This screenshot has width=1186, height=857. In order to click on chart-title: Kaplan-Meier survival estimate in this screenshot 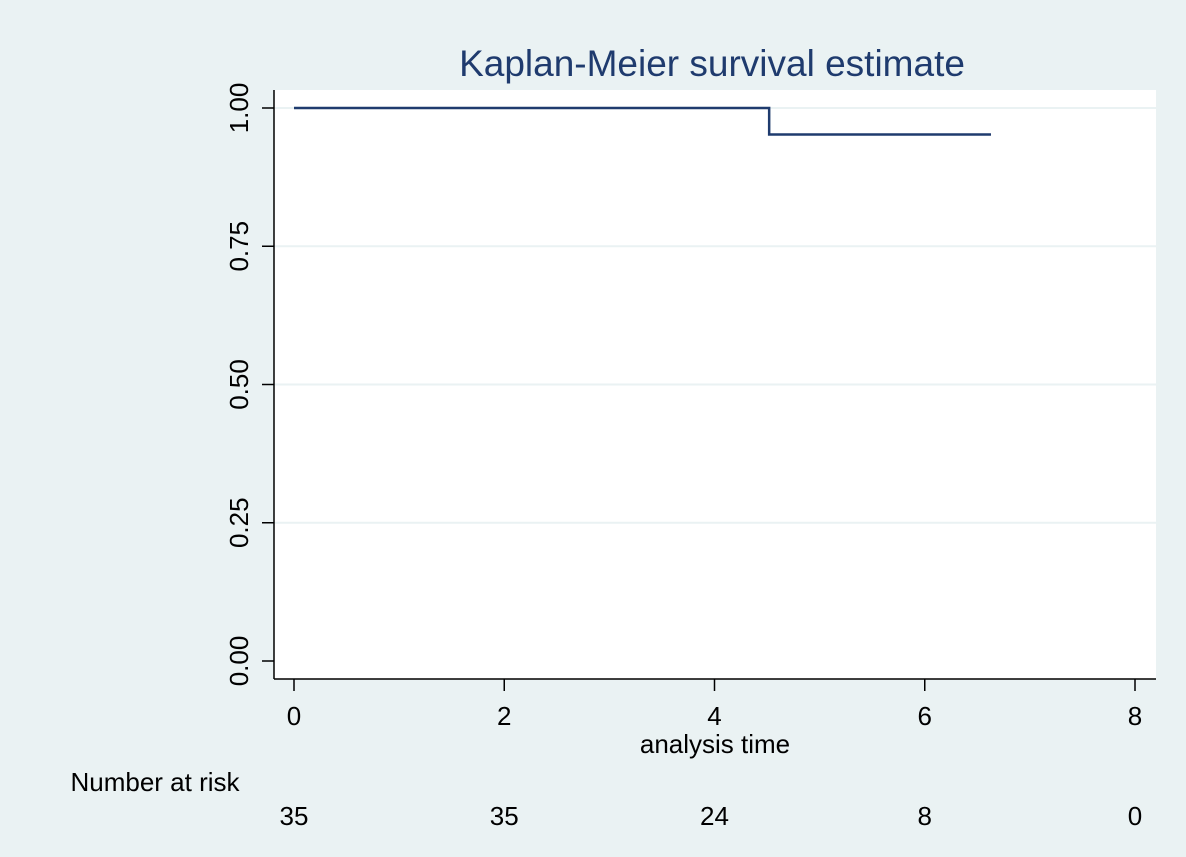, I will do `click(712, 63)`.